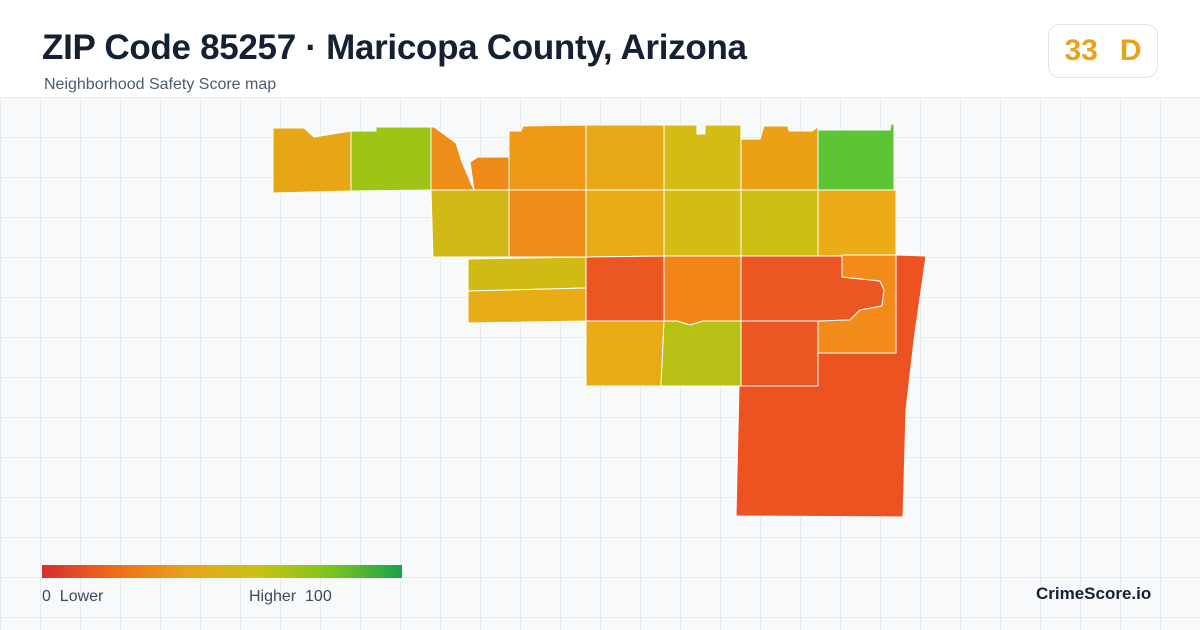 The image size is (1200, 630). I want to click on legend-max-label: Higher, so click(273, 596).